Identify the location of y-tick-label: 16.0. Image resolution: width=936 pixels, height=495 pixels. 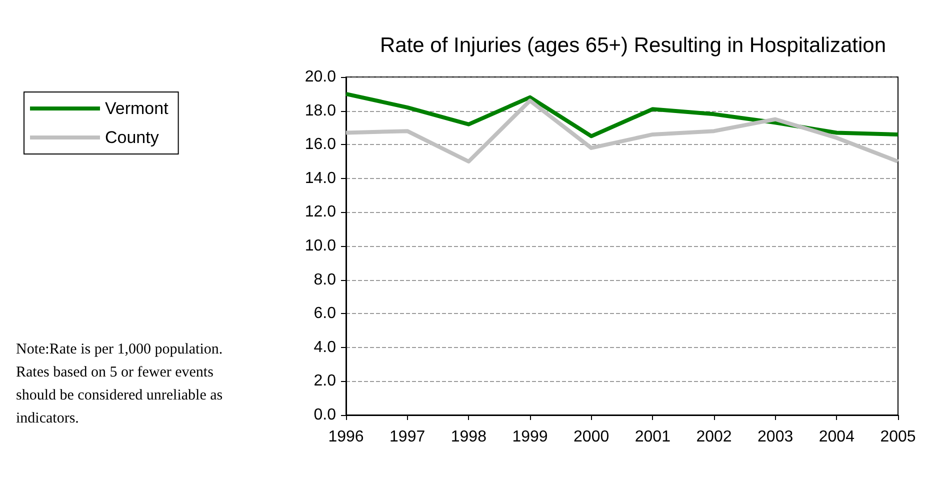
(320, 145).